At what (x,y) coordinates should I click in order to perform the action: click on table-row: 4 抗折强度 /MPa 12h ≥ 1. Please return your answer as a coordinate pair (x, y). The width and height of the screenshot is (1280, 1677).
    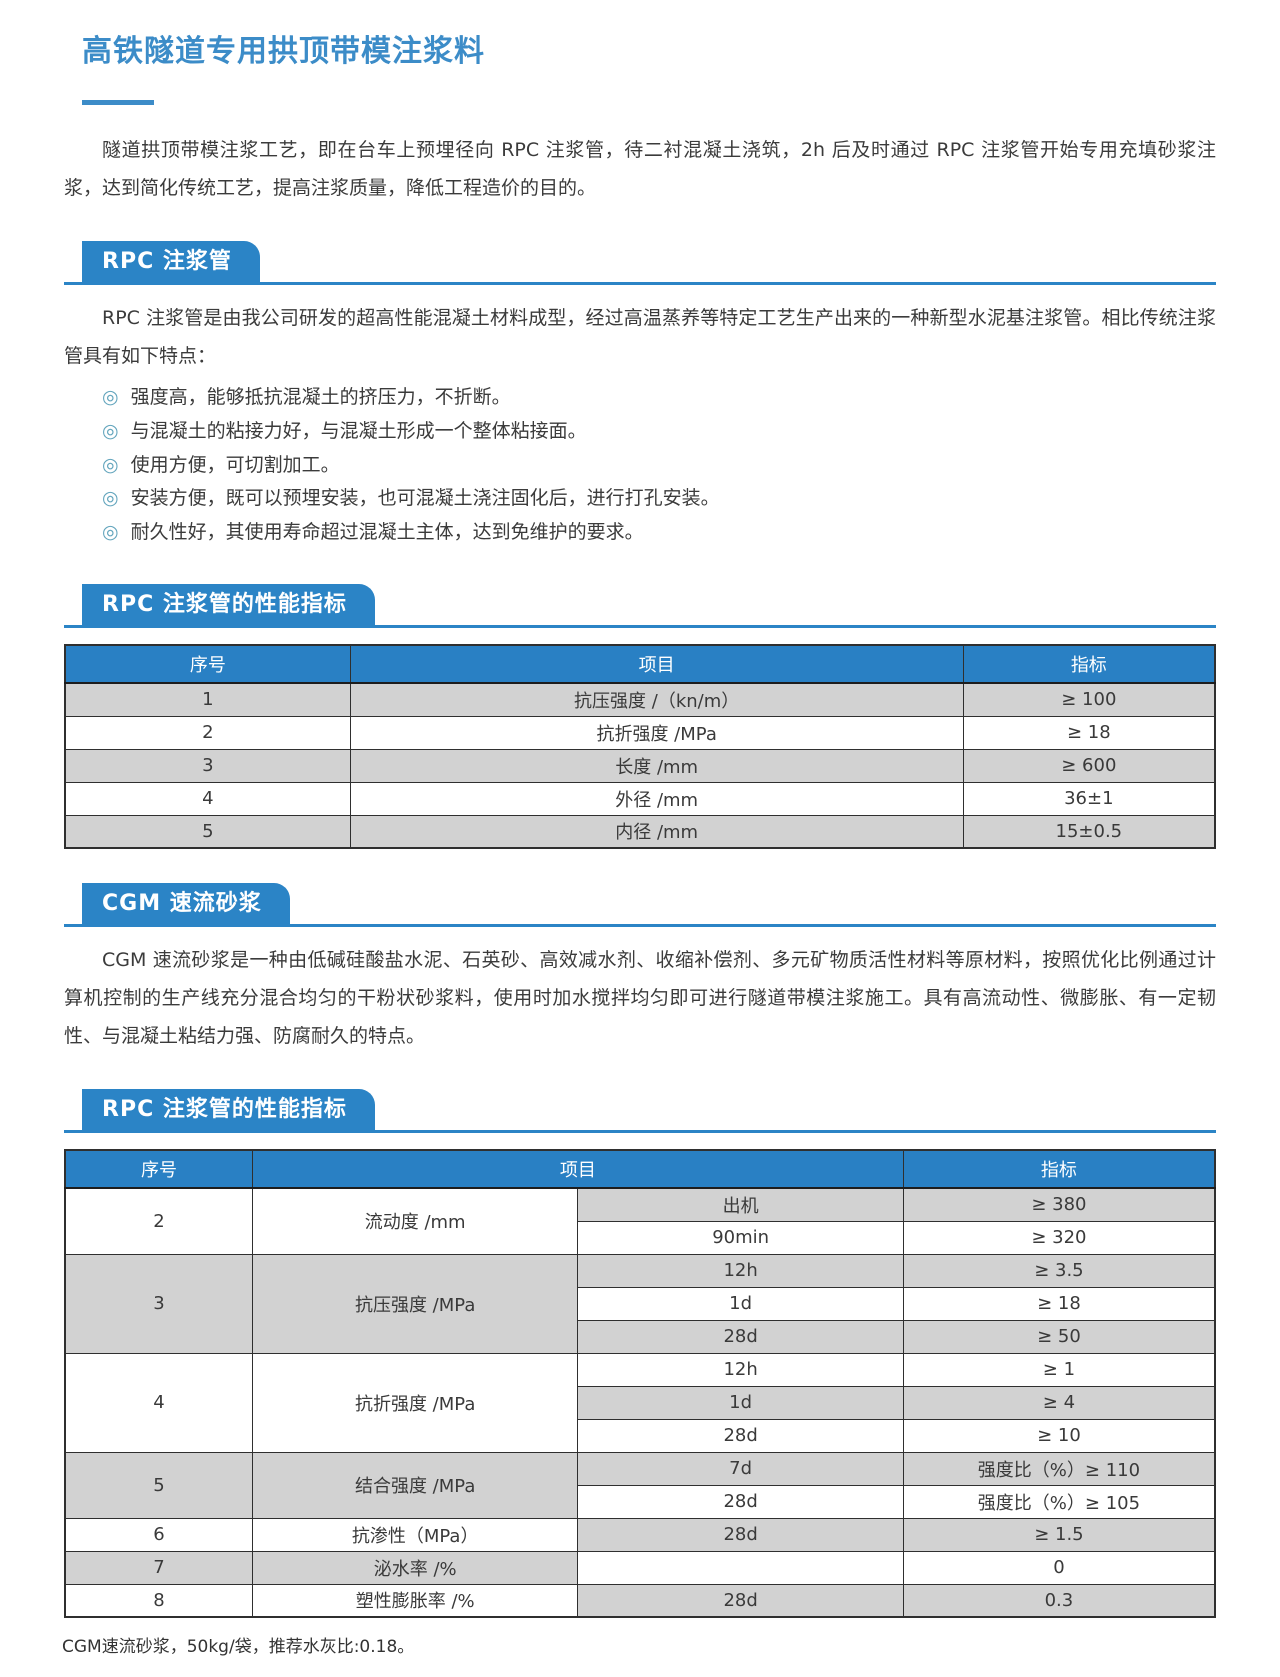
    Looking at the image, I should click on (640, 1402).